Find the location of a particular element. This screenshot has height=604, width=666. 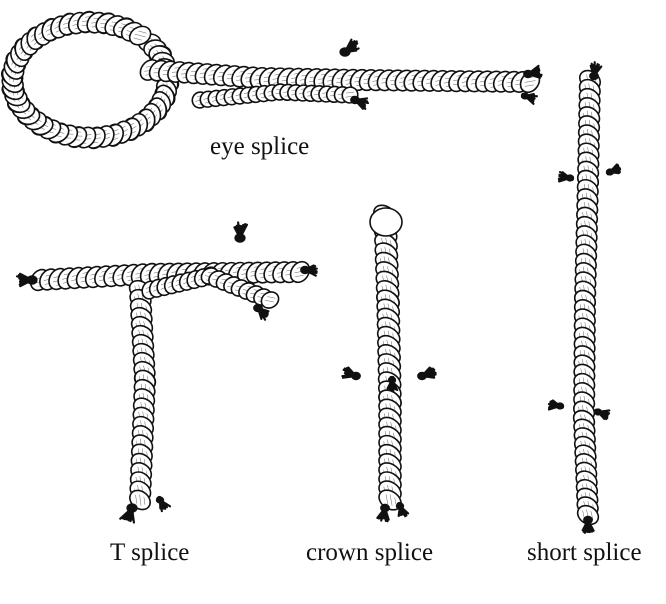

crown-splice-rope is located at coordinates (388, 361).